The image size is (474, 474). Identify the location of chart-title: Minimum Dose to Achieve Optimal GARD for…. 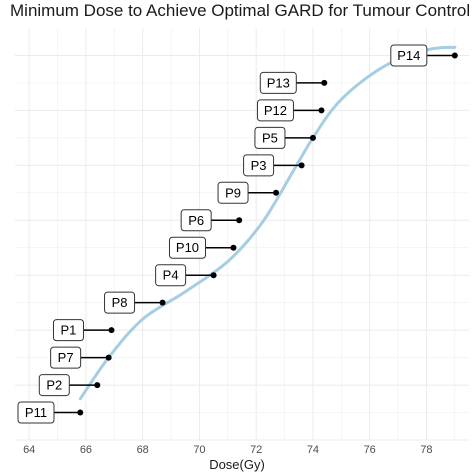
(240, 10).